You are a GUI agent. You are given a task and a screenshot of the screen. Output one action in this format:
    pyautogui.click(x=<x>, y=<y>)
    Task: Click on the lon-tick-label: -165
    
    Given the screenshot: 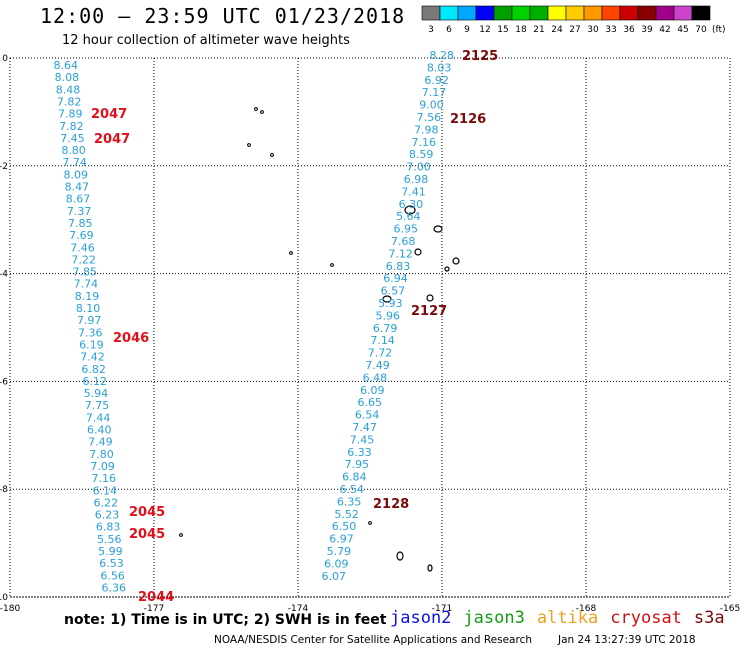 What is the action you would take?
    pyautogui.click(x=730, y=609)
    